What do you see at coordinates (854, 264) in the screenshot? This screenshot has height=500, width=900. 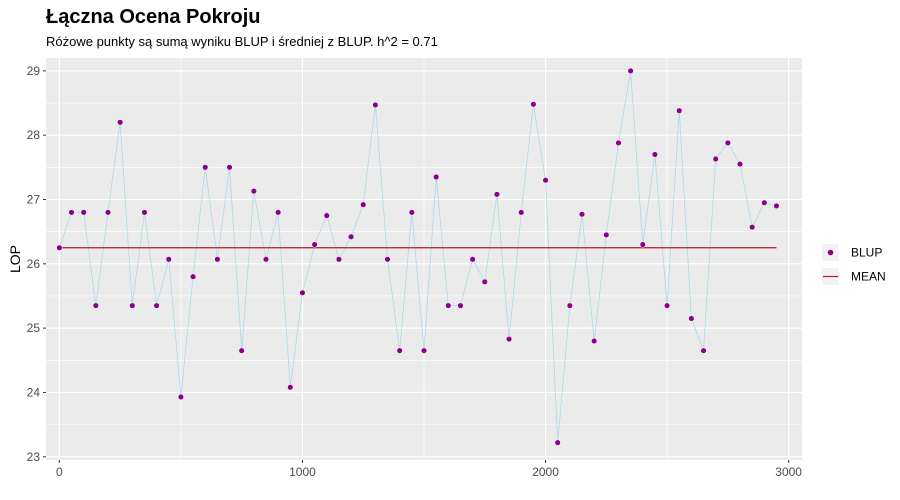 I see `legend: BLUP MEAN` at bounding box center [854, 264].